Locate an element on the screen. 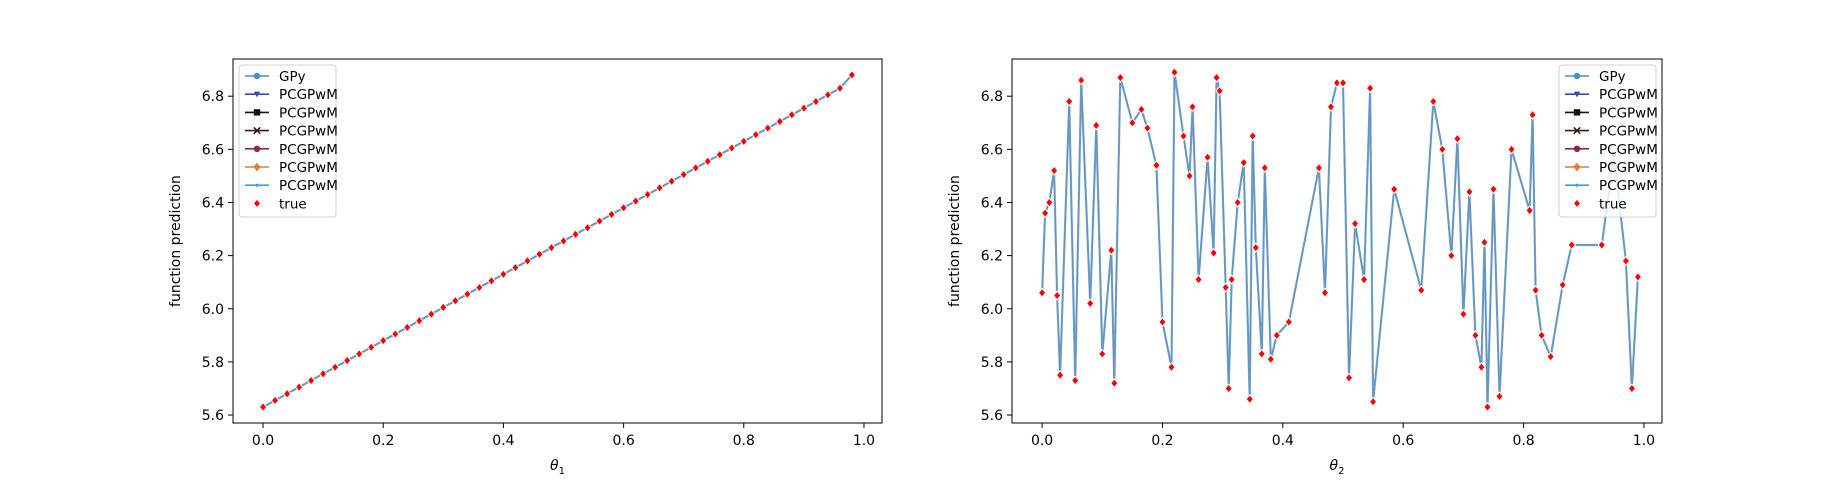 The width and height of the screenshot is (1844, 480). legend-entry-label: true is located at coordinates (293, 204).